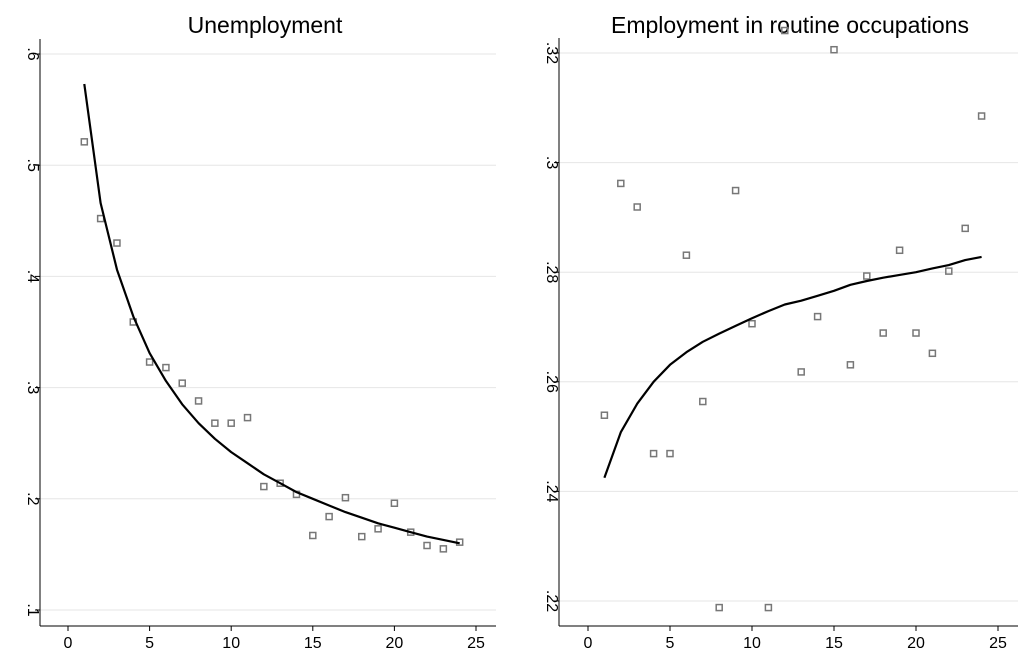  What do you see at coordinates (32, 276) in the screenshot?
I see `y-tick-label: .4` at bounding box center [32, 276].